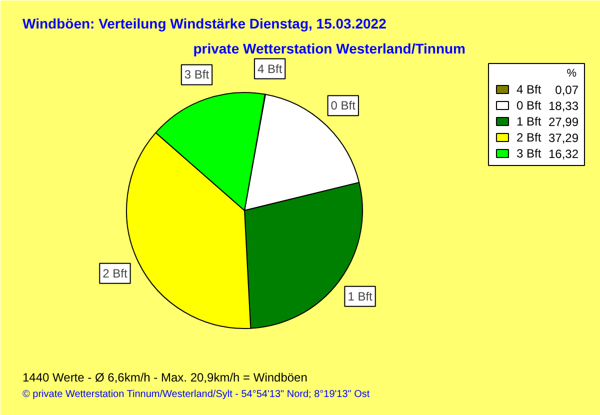 This screenshot has width=600, height=415. I want to click on data-label: 16,32, so click(563, 154).